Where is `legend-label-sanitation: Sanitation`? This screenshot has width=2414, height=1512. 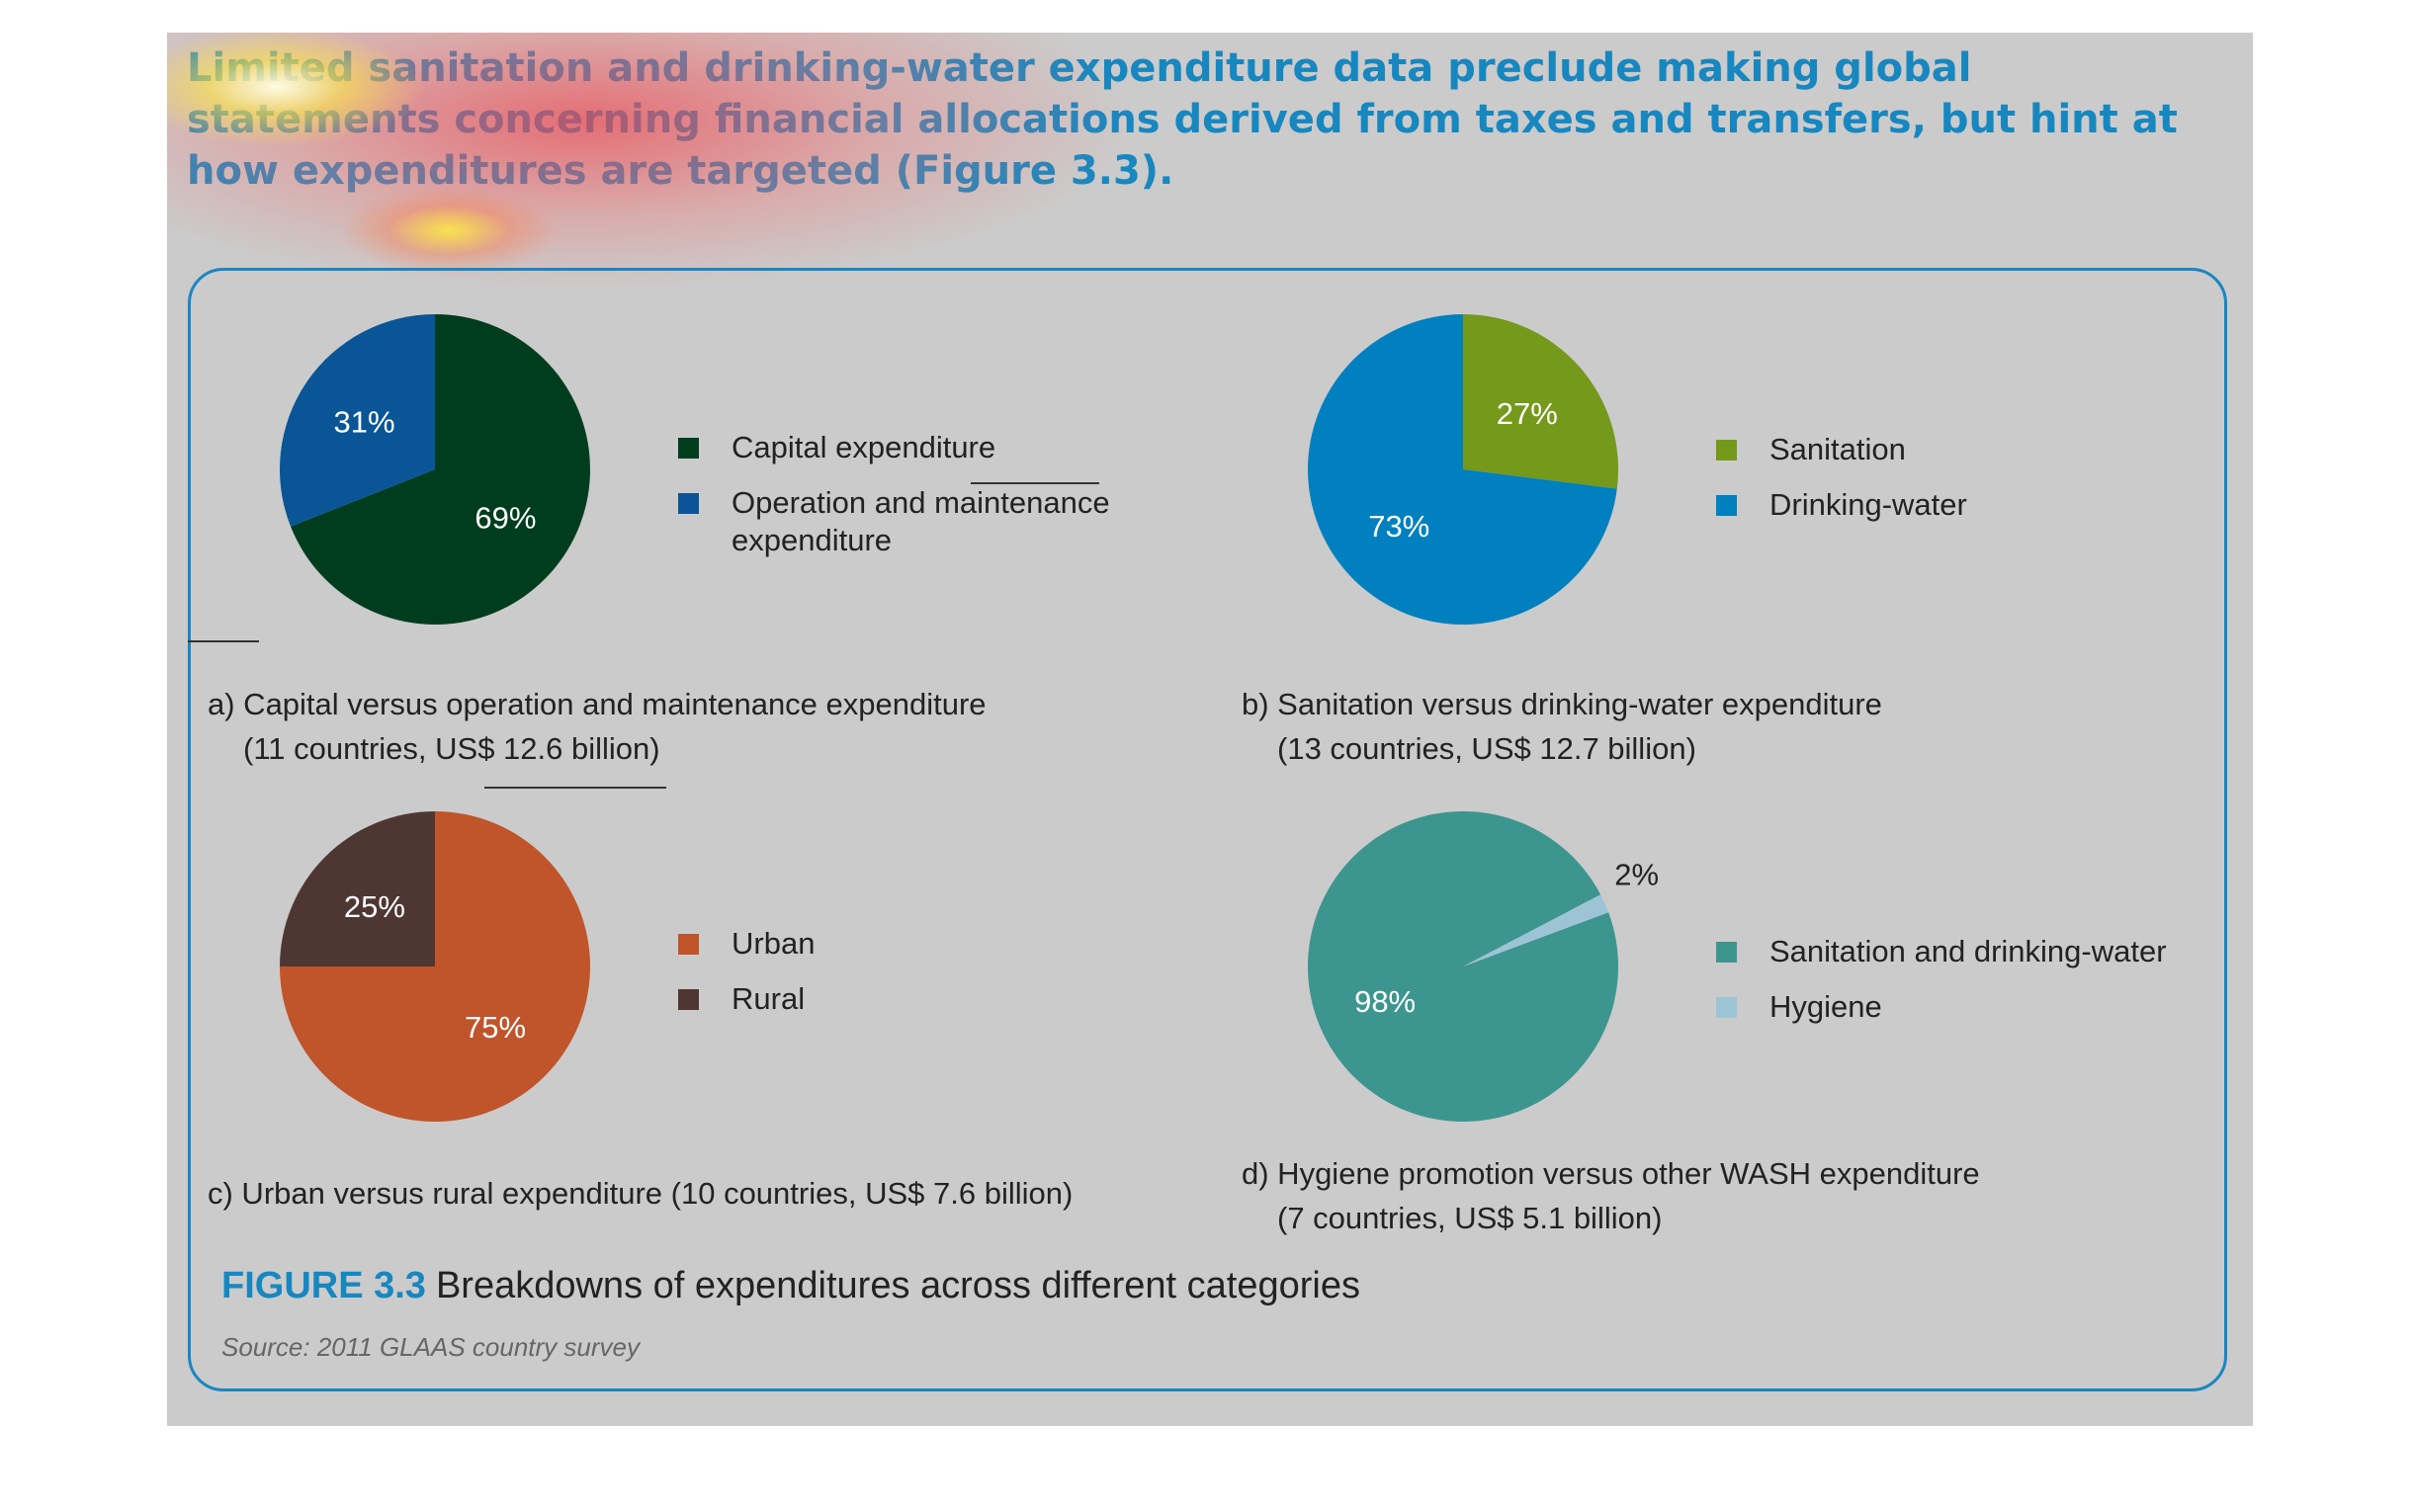
legend-label-sanitation: Sanitation is located at coordinates (1837, 449).